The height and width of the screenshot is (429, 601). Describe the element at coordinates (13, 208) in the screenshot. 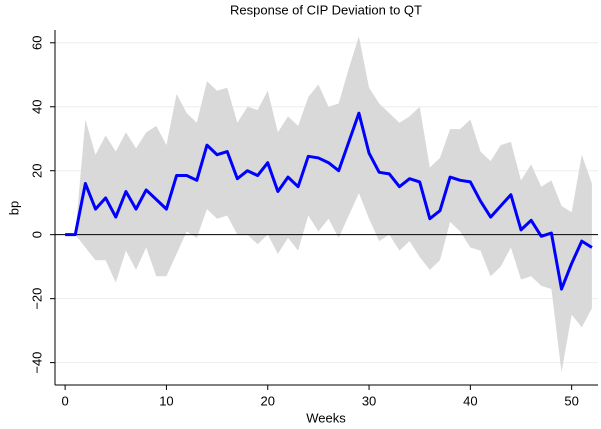

I see `y-axis-label: bp` at that location.